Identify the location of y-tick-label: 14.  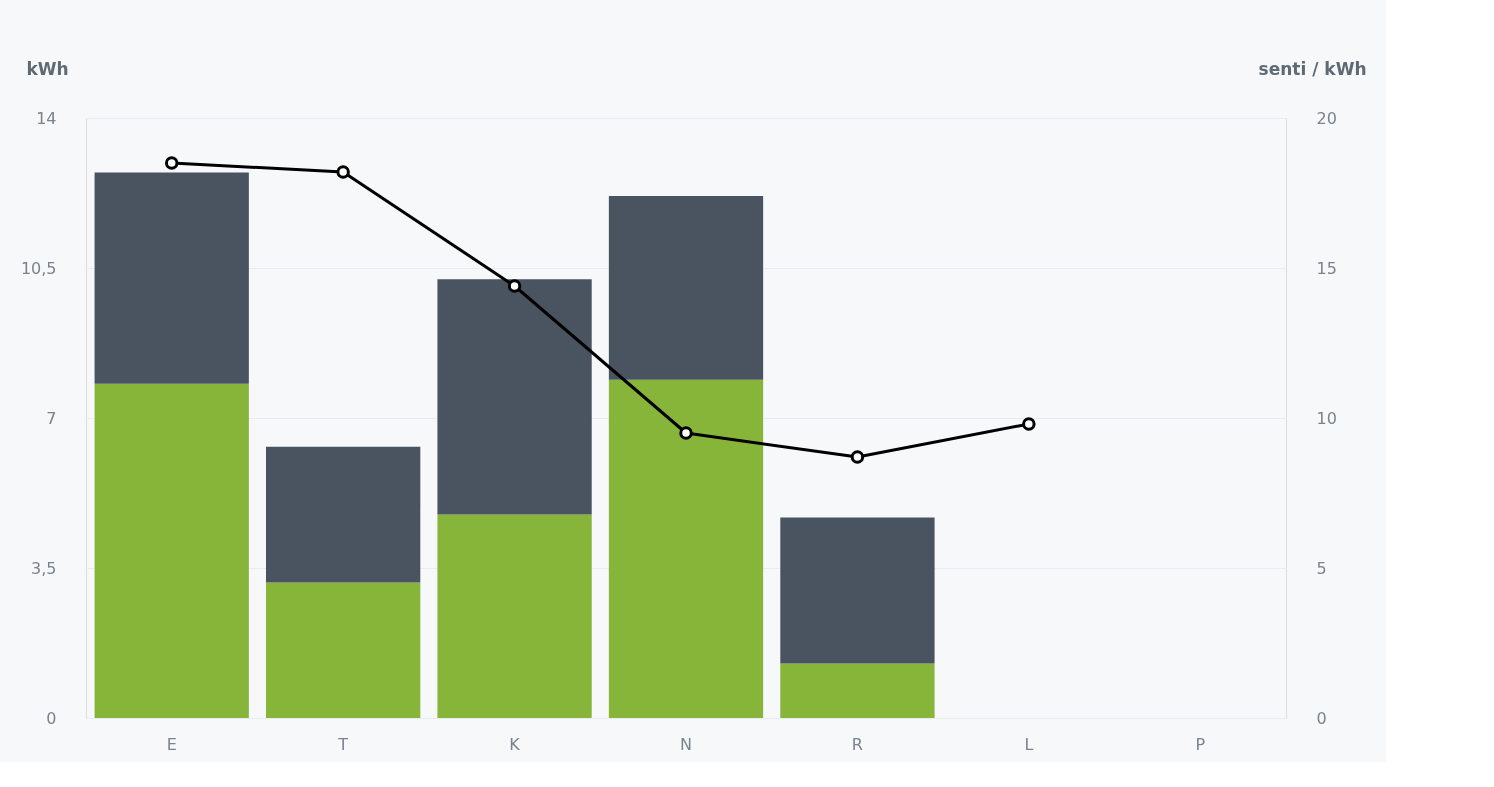
(46, 118).